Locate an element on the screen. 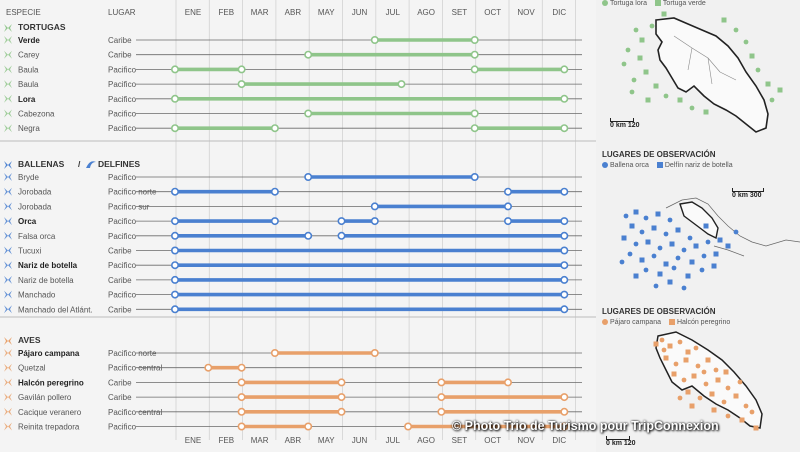  row-species-name: Verde is located at coordinates (29, 40).